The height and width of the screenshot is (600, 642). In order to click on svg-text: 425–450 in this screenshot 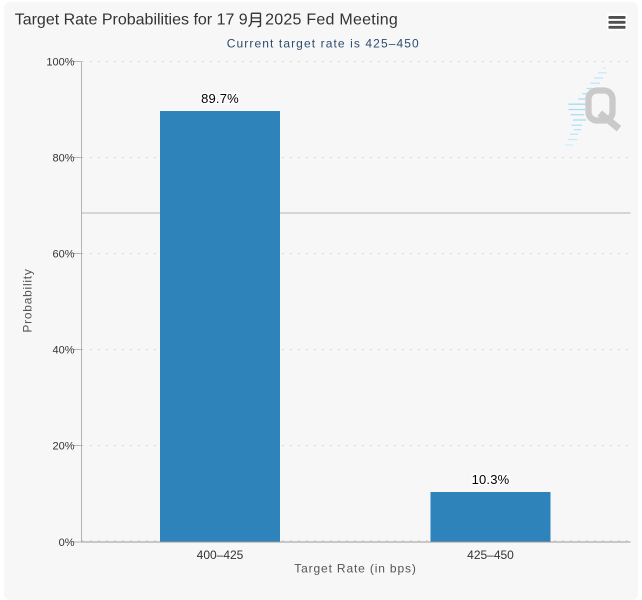, I will do `click(490, 555)`.